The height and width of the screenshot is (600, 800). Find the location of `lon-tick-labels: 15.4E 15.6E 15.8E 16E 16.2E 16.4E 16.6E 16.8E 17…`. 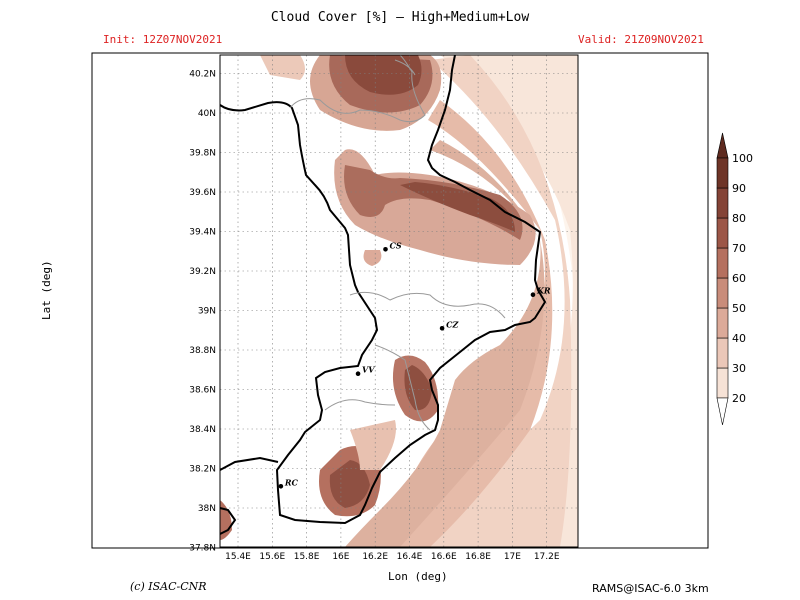

lon-tick-labels: 15.4E 15.6E 15.8E 16E 16.2E 16.4E 16.6E 16.8E 17… is located at coordinates (392, 557).